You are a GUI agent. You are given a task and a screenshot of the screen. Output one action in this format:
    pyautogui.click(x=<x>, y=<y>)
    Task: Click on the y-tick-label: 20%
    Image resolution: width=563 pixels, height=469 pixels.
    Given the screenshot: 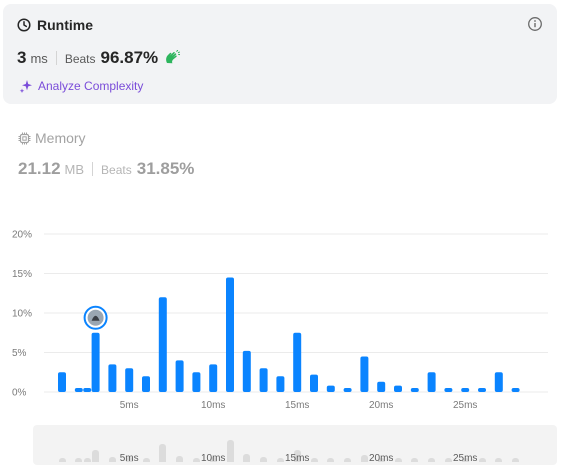 What is the action you would take?
    pyautogui.click(x=22, y=235)
    